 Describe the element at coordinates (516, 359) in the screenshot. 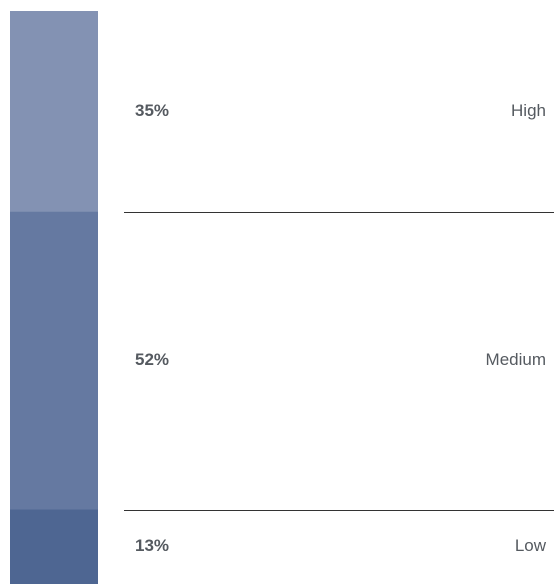

I see `category-label-medium: Medium` at that location.